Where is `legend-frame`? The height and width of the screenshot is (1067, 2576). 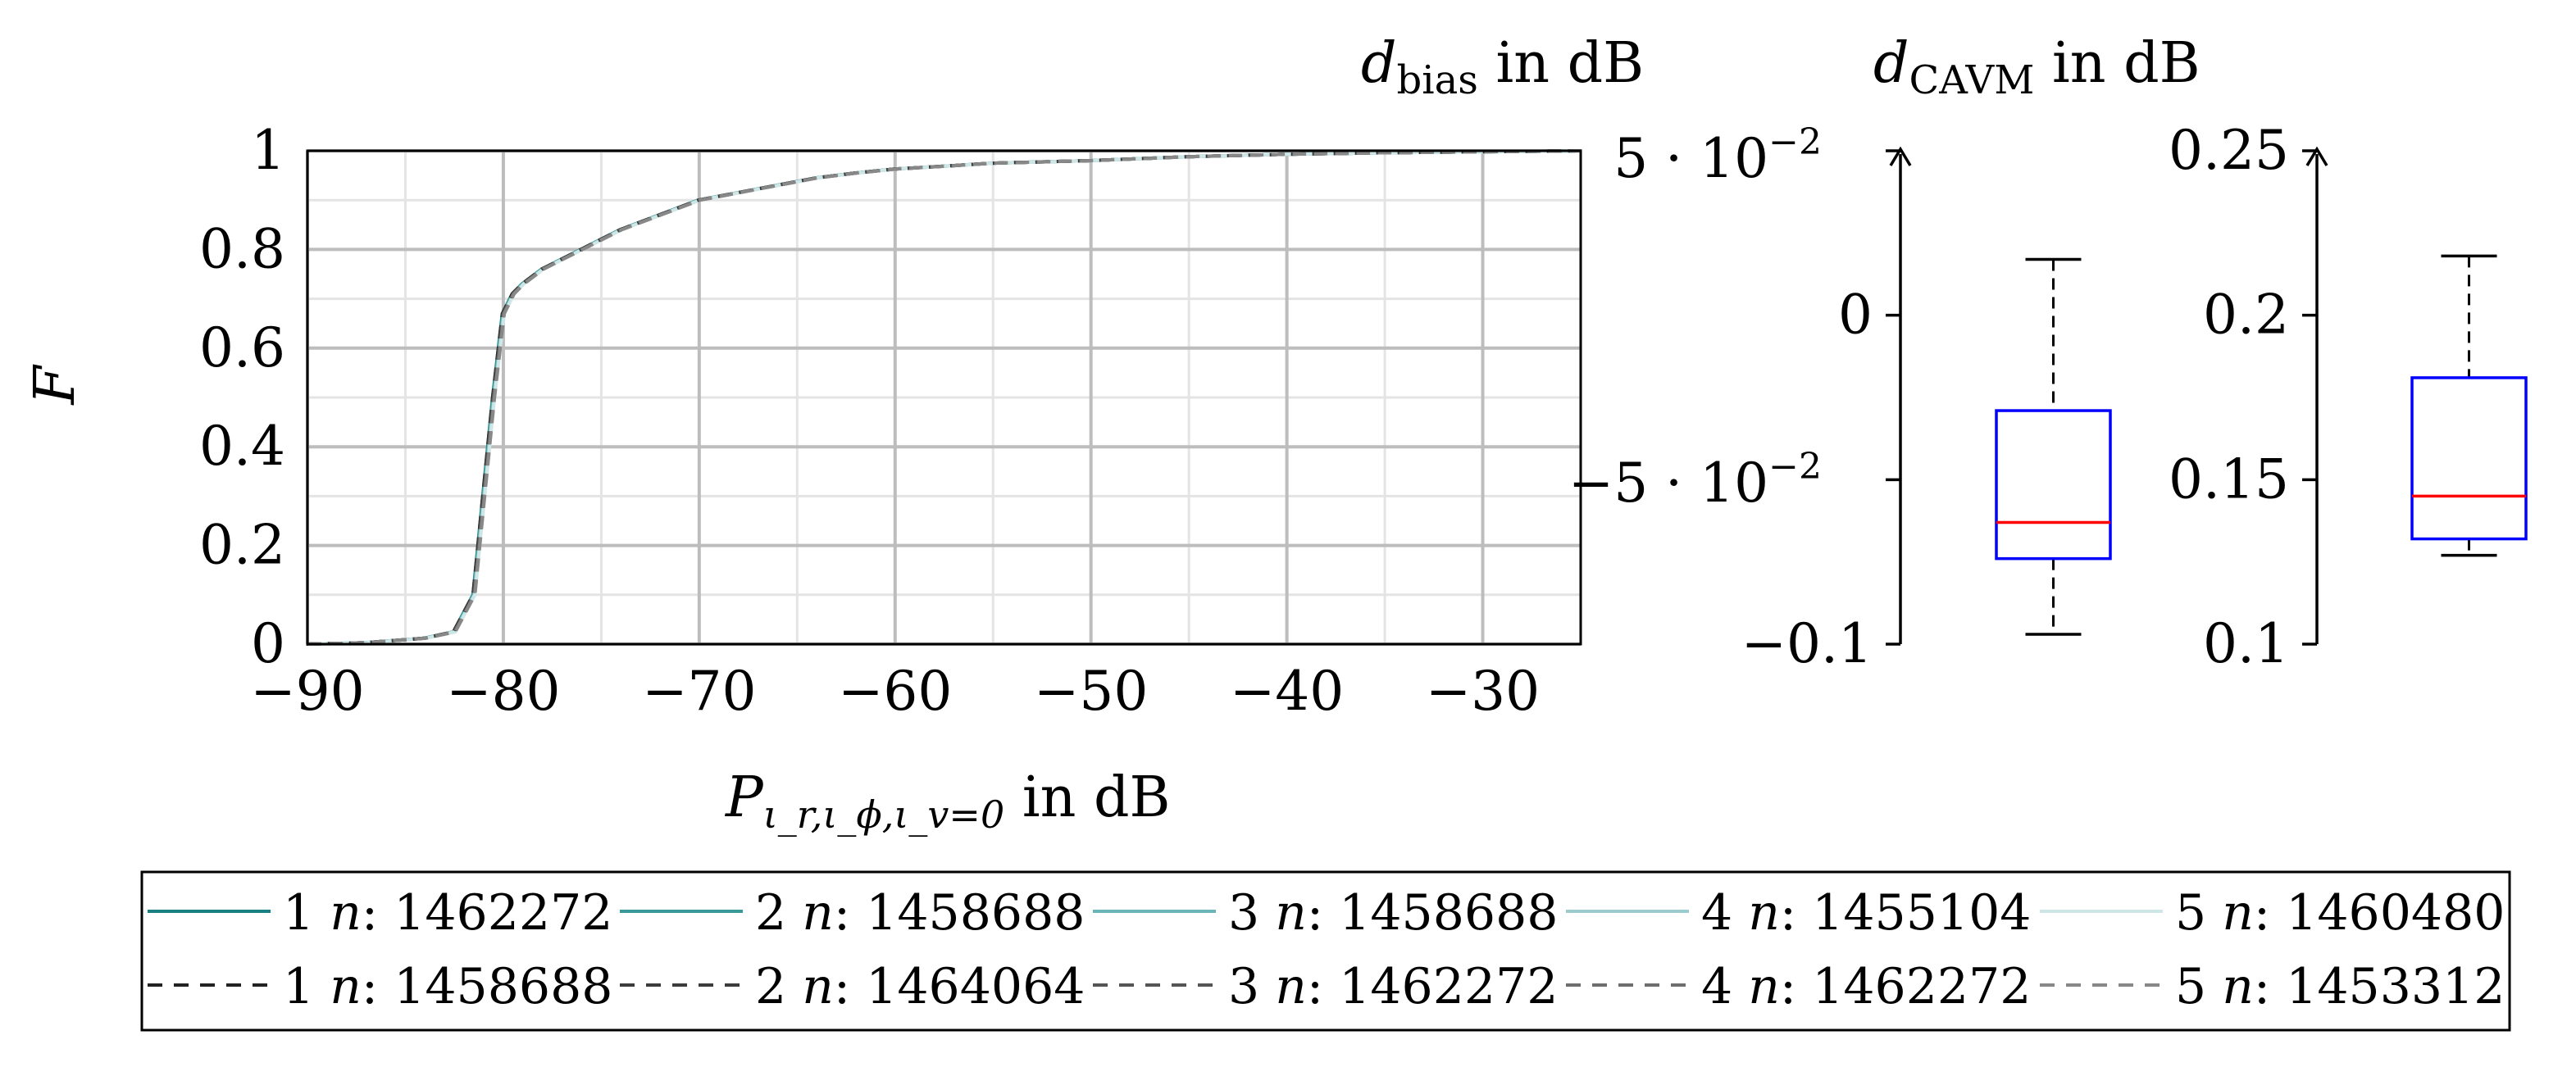
legend-frame is located at coordinates (1325, 951).